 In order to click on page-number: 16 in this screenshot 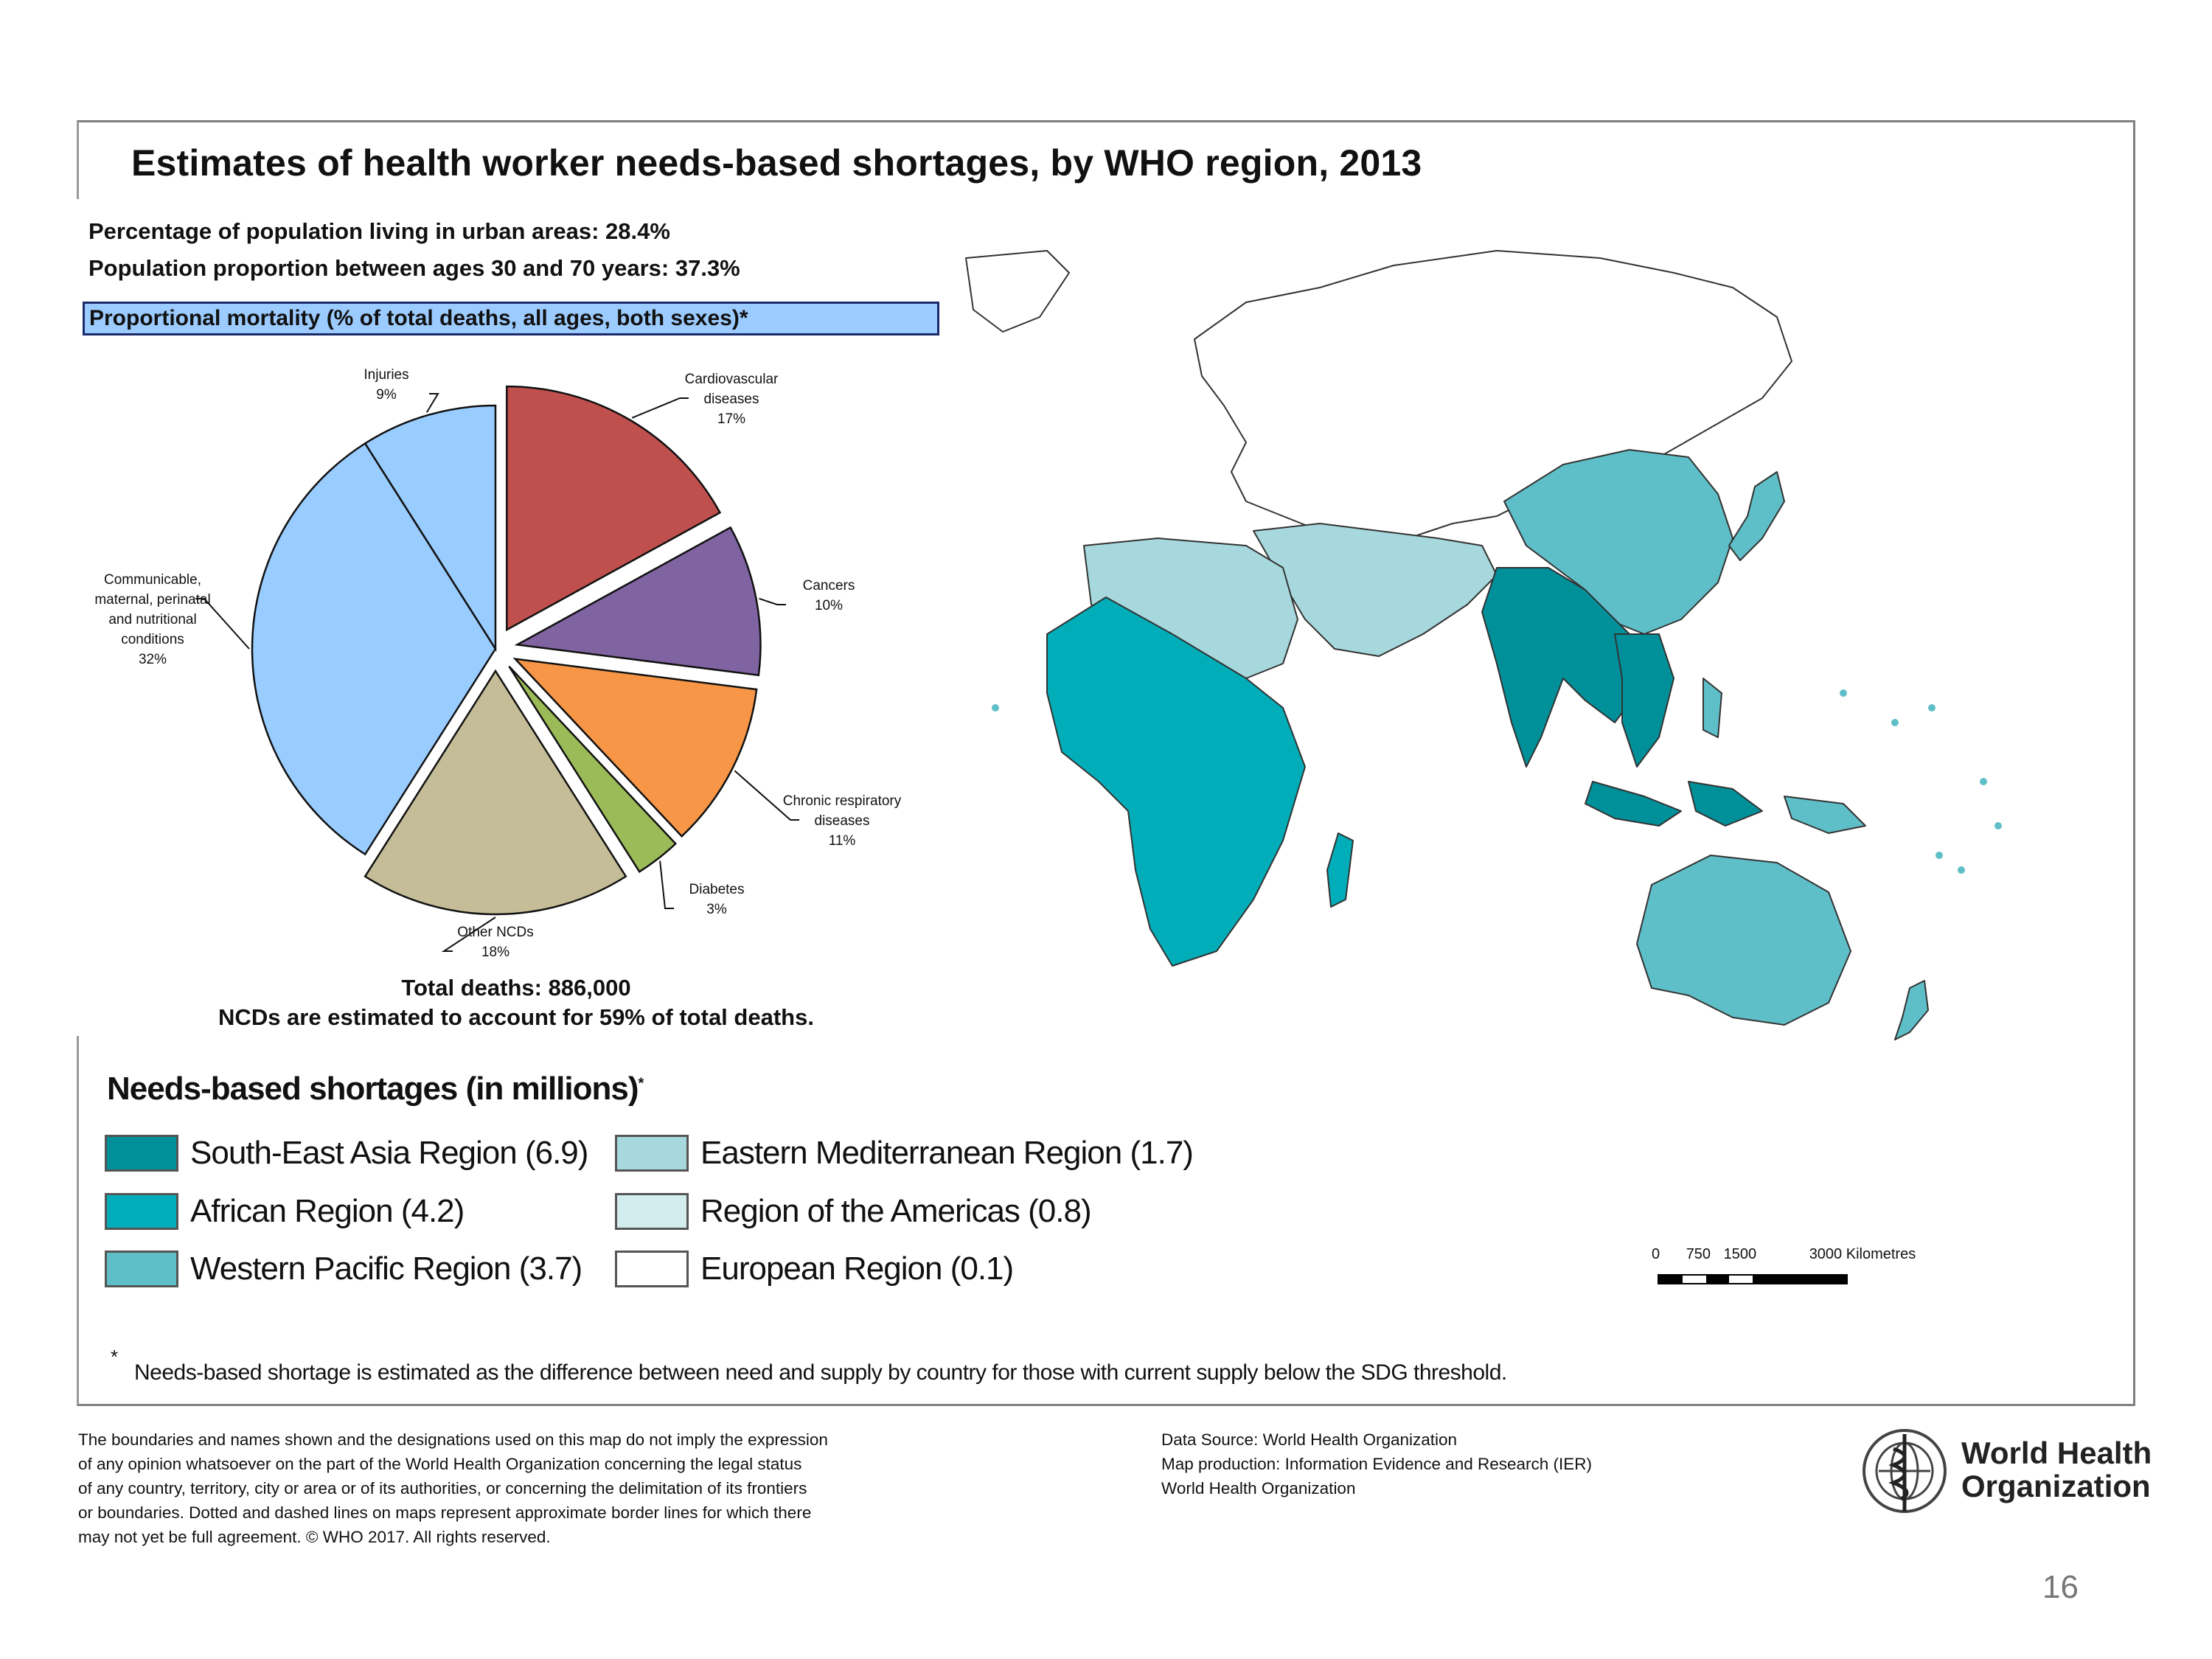, I will do `click(2060, 1587)`.